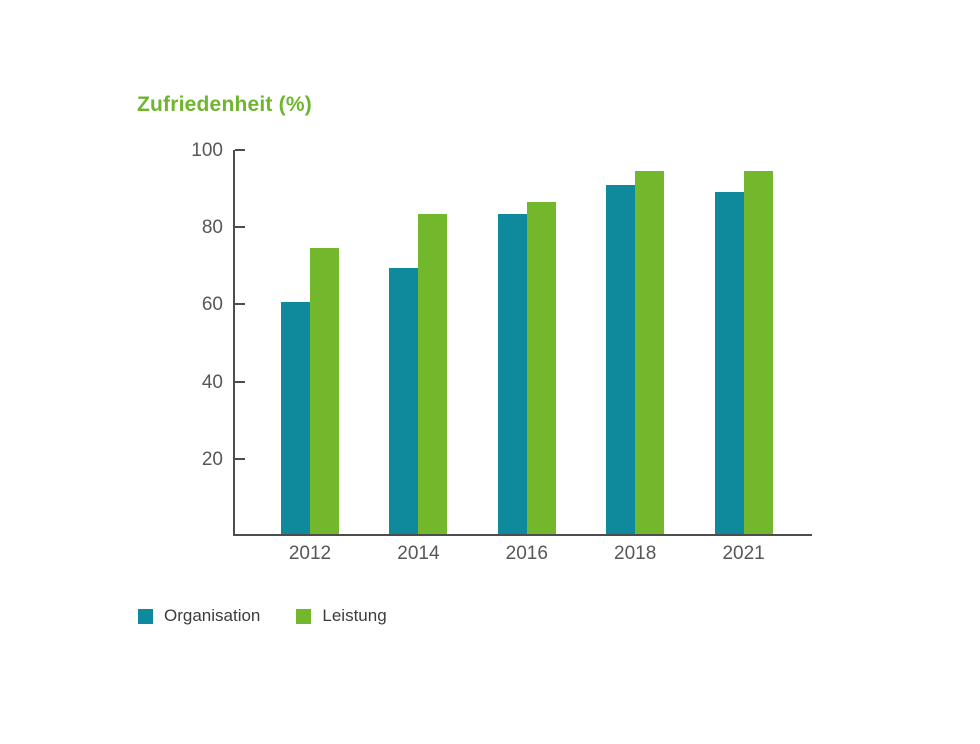  What do you see at coordinates (404, 400) in the screenshot?
I see `bar-organisation-2014` at bounding box center [404, 400].